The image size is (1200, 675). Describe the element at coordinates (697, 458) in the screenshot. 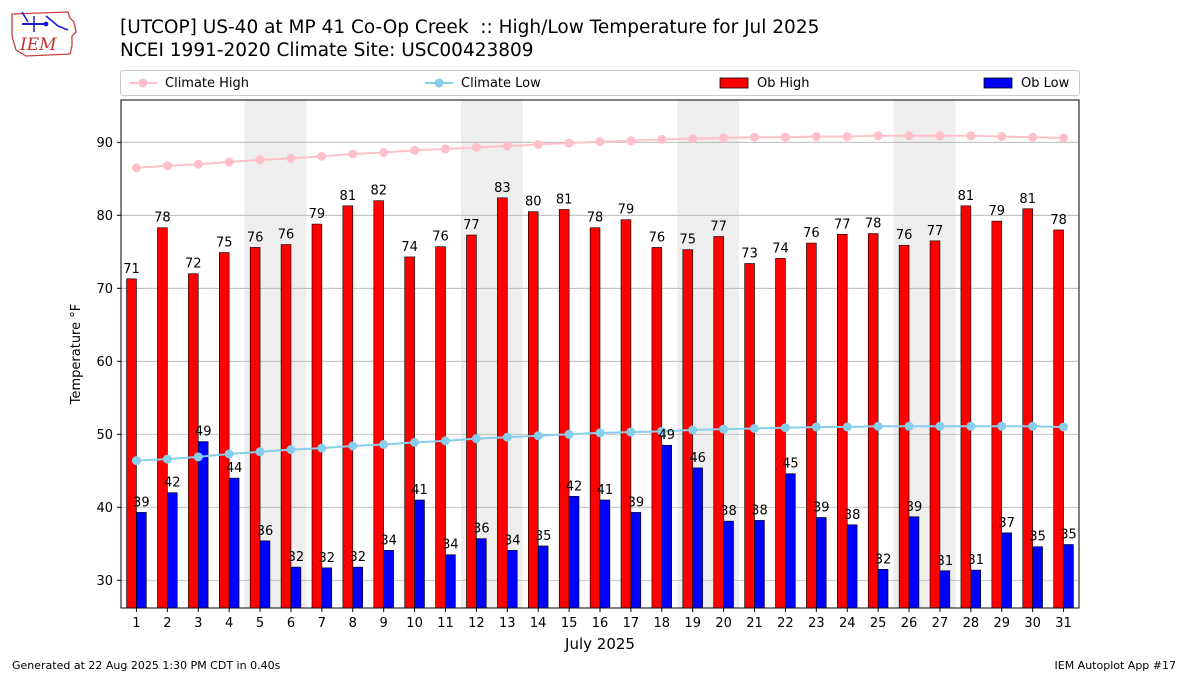

I see `ob-low-label: 46` at that location.